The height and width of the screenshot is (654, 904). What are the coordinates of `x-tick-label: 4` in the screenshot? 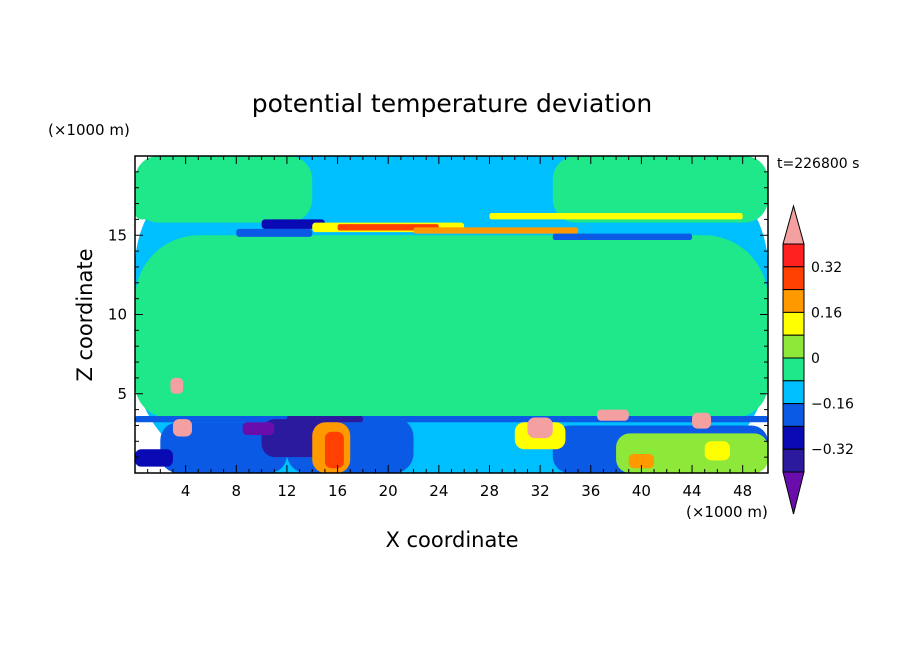 It's located at (186, 491).